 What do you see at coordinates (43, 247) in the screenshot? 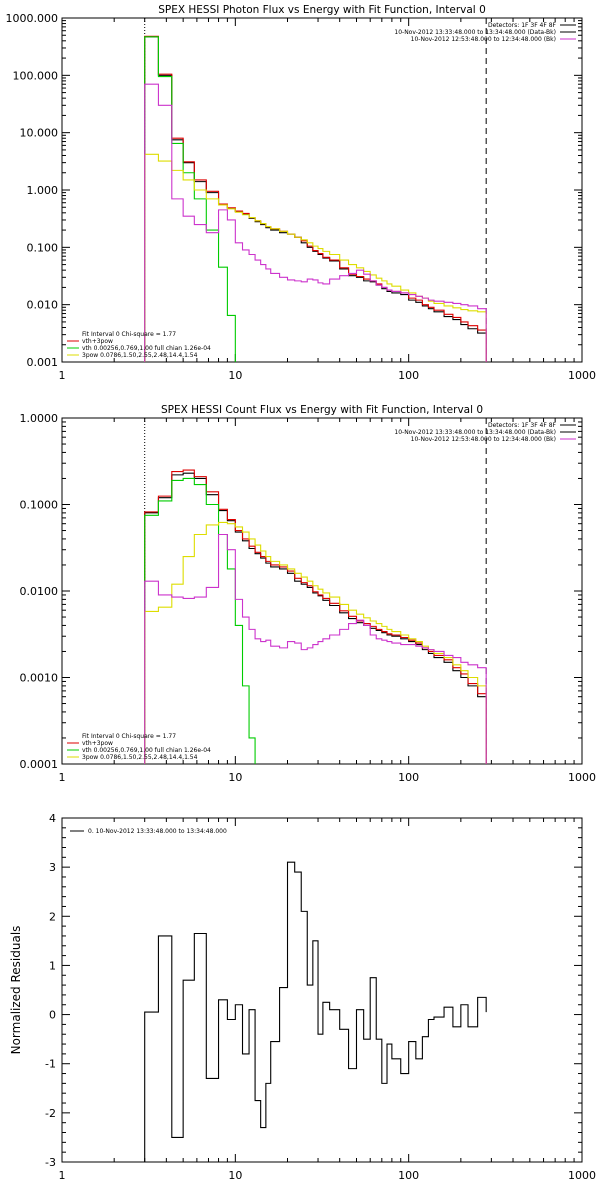
I see `y-tick-label: 0.100` at bounding box center [43, 247].